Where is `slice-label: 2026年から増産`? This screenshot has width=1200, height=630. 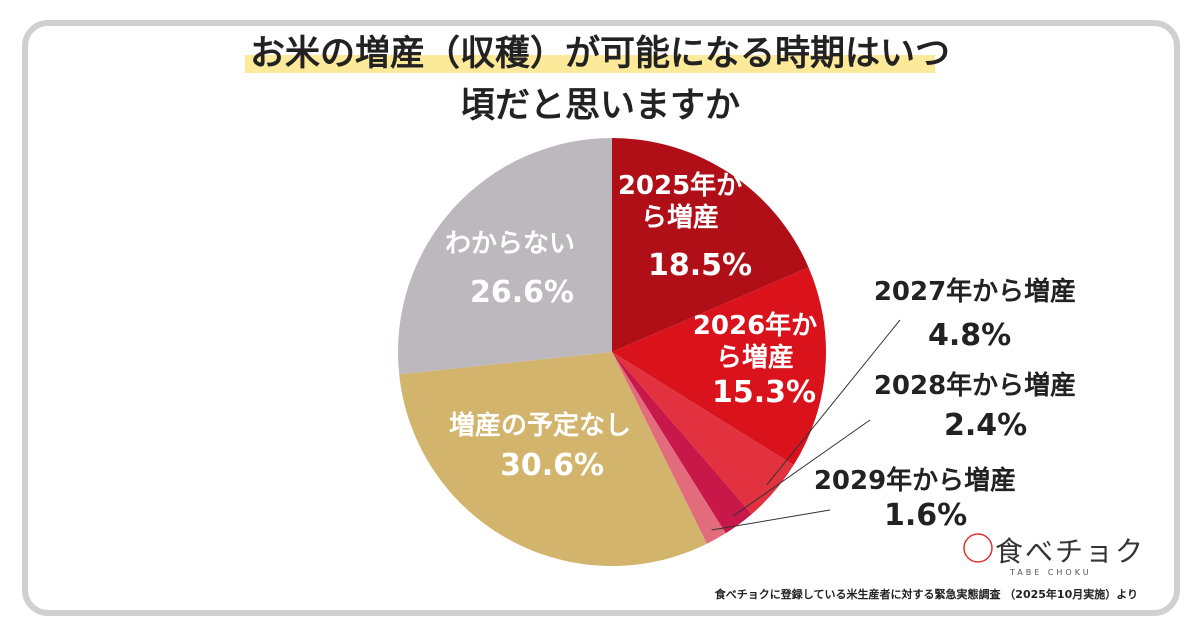
slice-label: 2026年から増産 is located at coordinates (755, 342).